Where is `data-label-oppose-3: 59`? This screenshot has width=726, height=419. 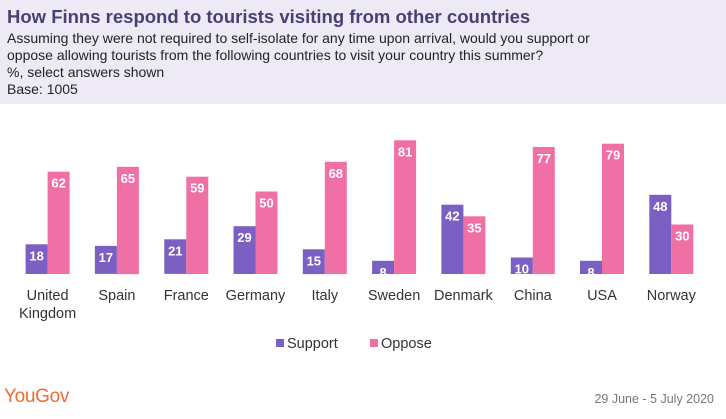 data-label-oppose-3: 59 is located at coordinates (197, 188).